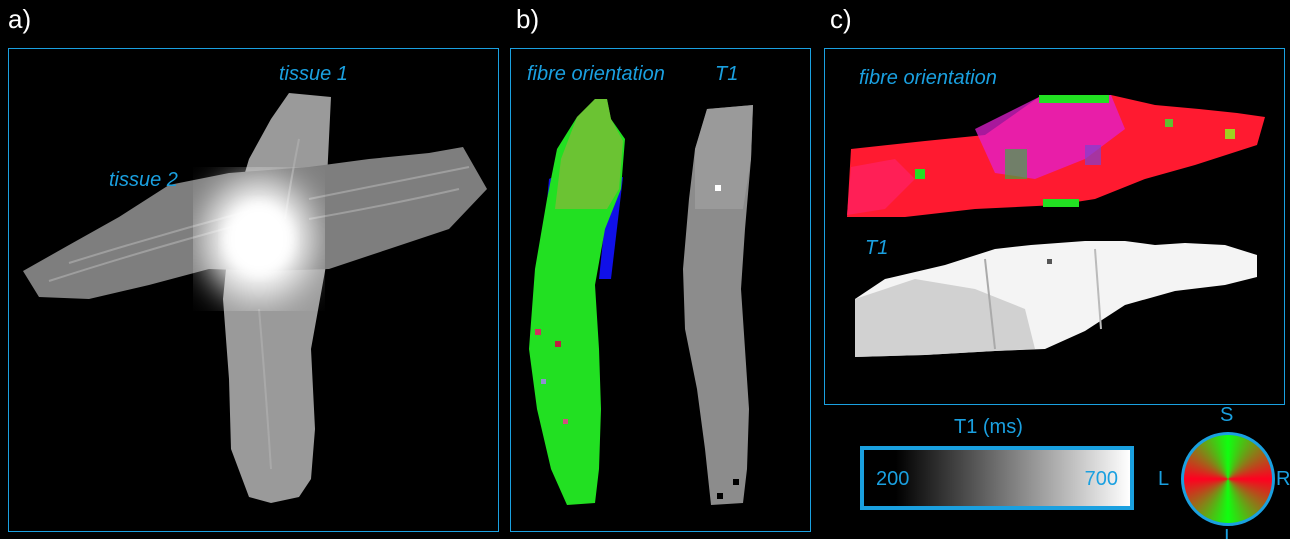  I want to click on c-t1-strip, so click(1056, 299).